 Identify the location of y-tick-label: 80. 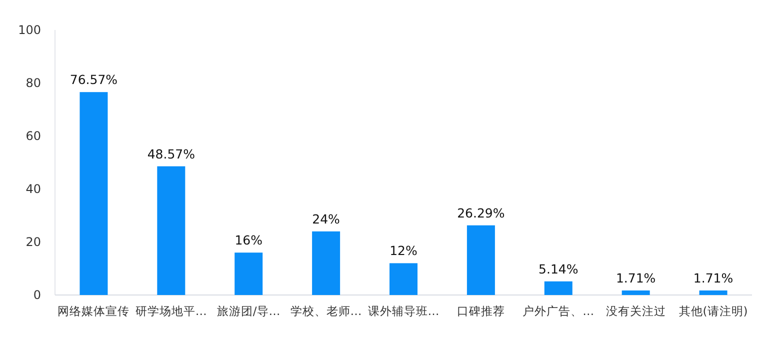
(33, 83).